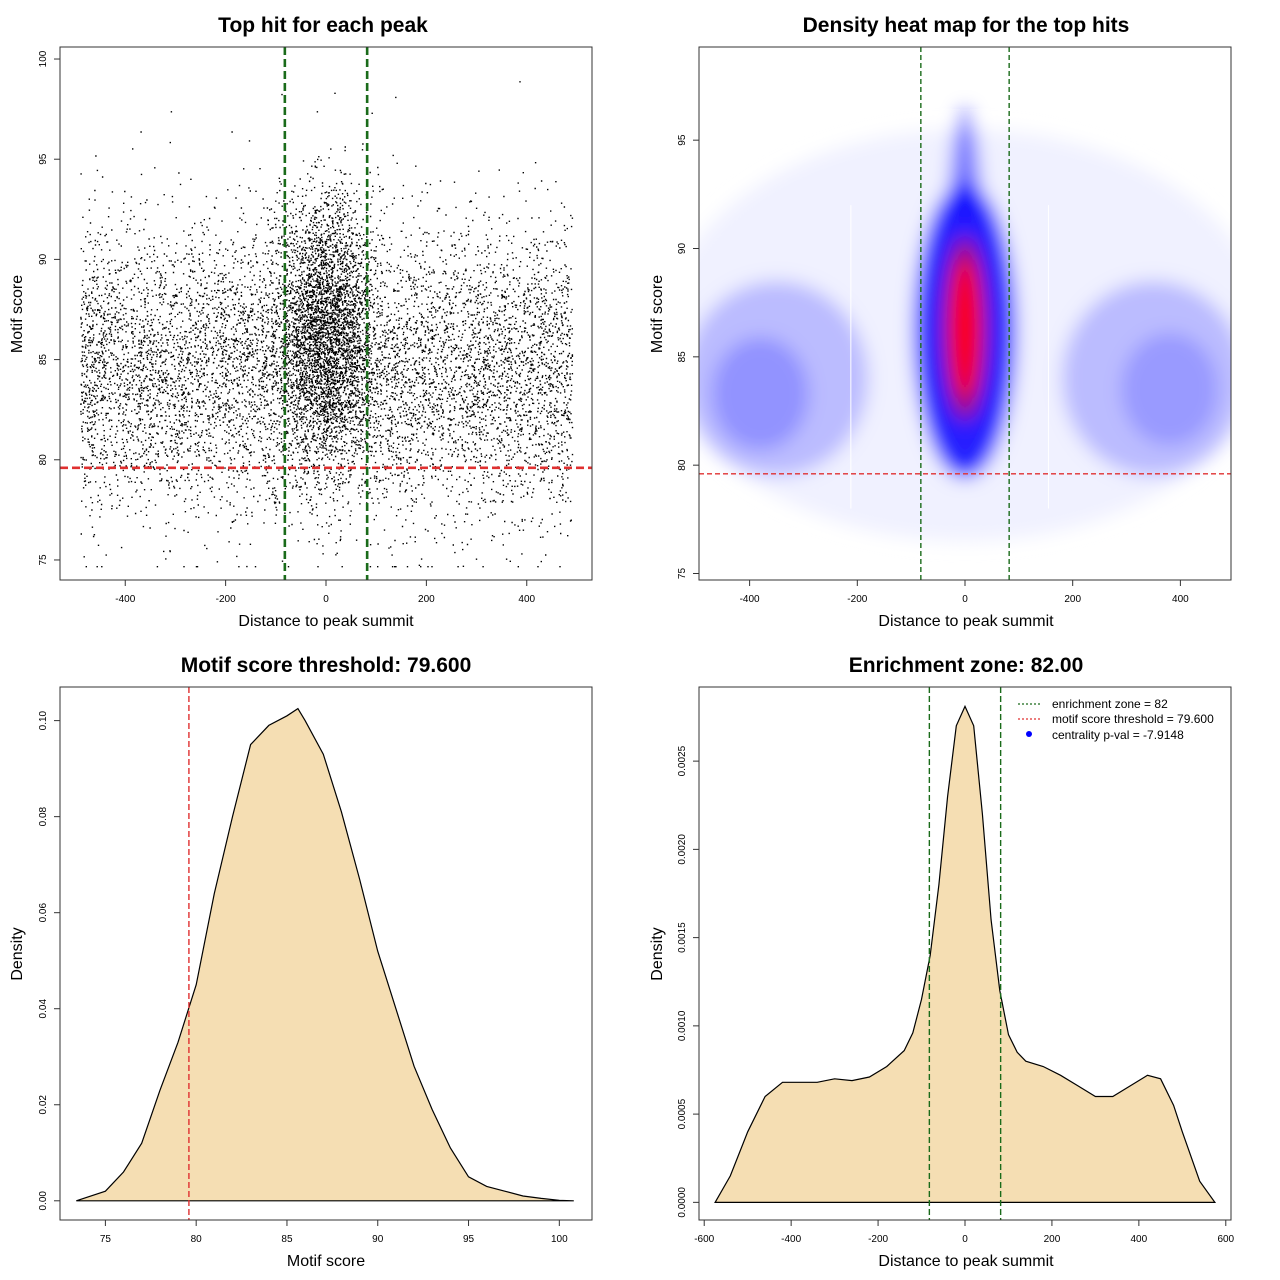 Image resolution: width=1280 pixels, height=1280 pixels. What do you see at coordinates (43, 913) in the screenshot?
I see `y-tick-label: 0.06` at bounding box center [43, 913].